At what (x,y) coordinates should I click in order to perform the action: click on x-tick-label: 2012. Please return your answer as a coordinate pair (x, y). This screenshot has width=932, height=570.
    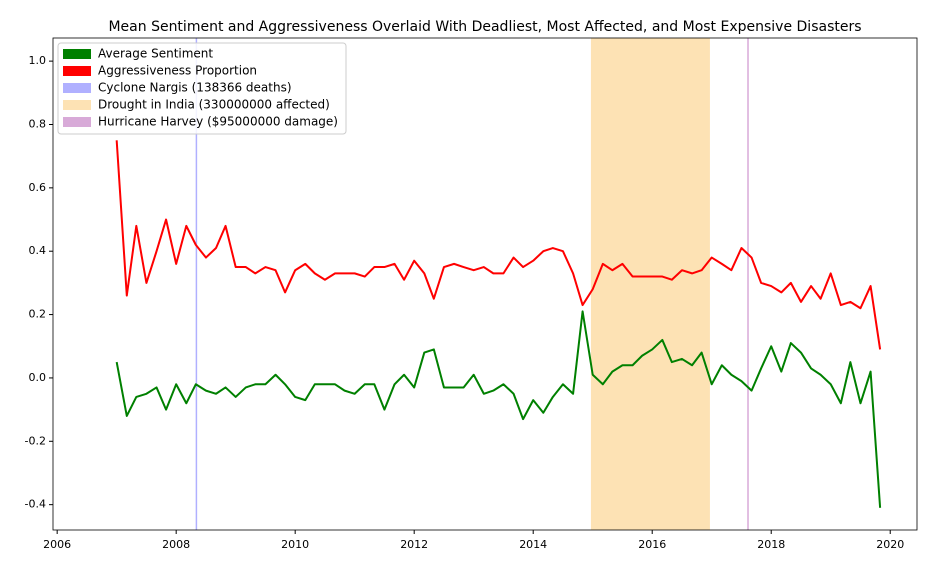
    Looking at the image, I should click on (414, 544).